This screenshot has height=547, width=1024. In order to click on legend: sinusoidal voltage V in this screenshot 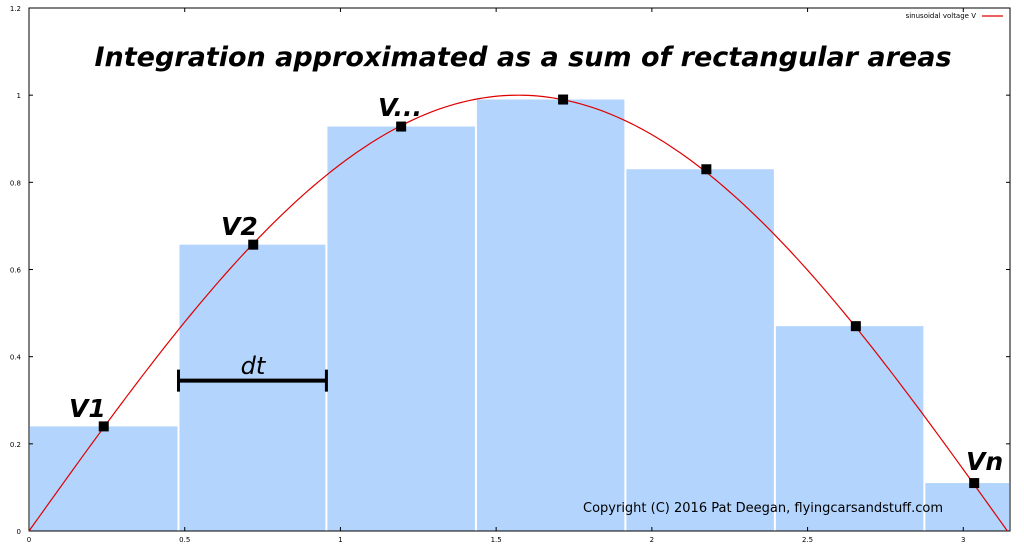, I will do `click(954, 16)`.